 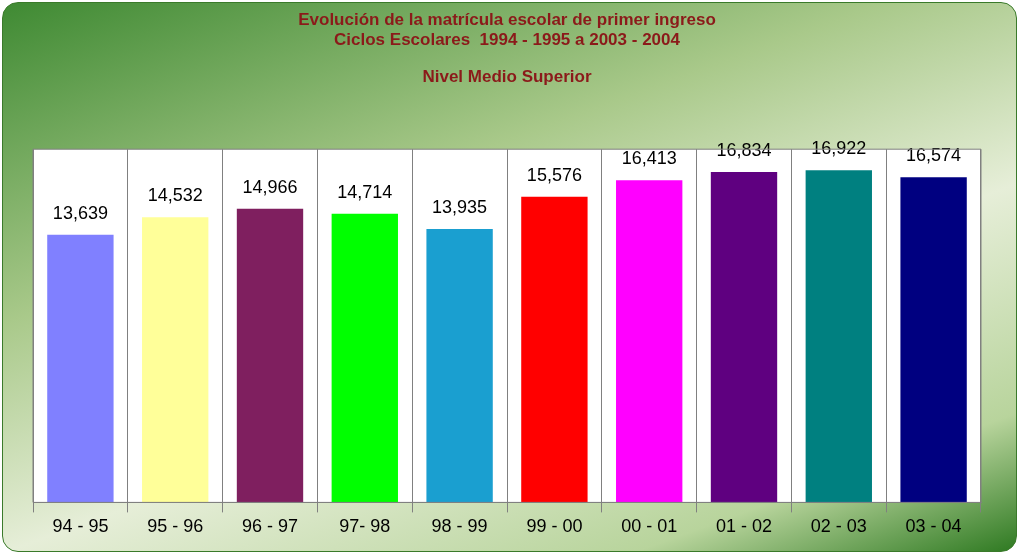 What do you see at coordinates (934, 155) in the screenshot?
I see `data-label: 16,574` at bounding box center [934, 155].